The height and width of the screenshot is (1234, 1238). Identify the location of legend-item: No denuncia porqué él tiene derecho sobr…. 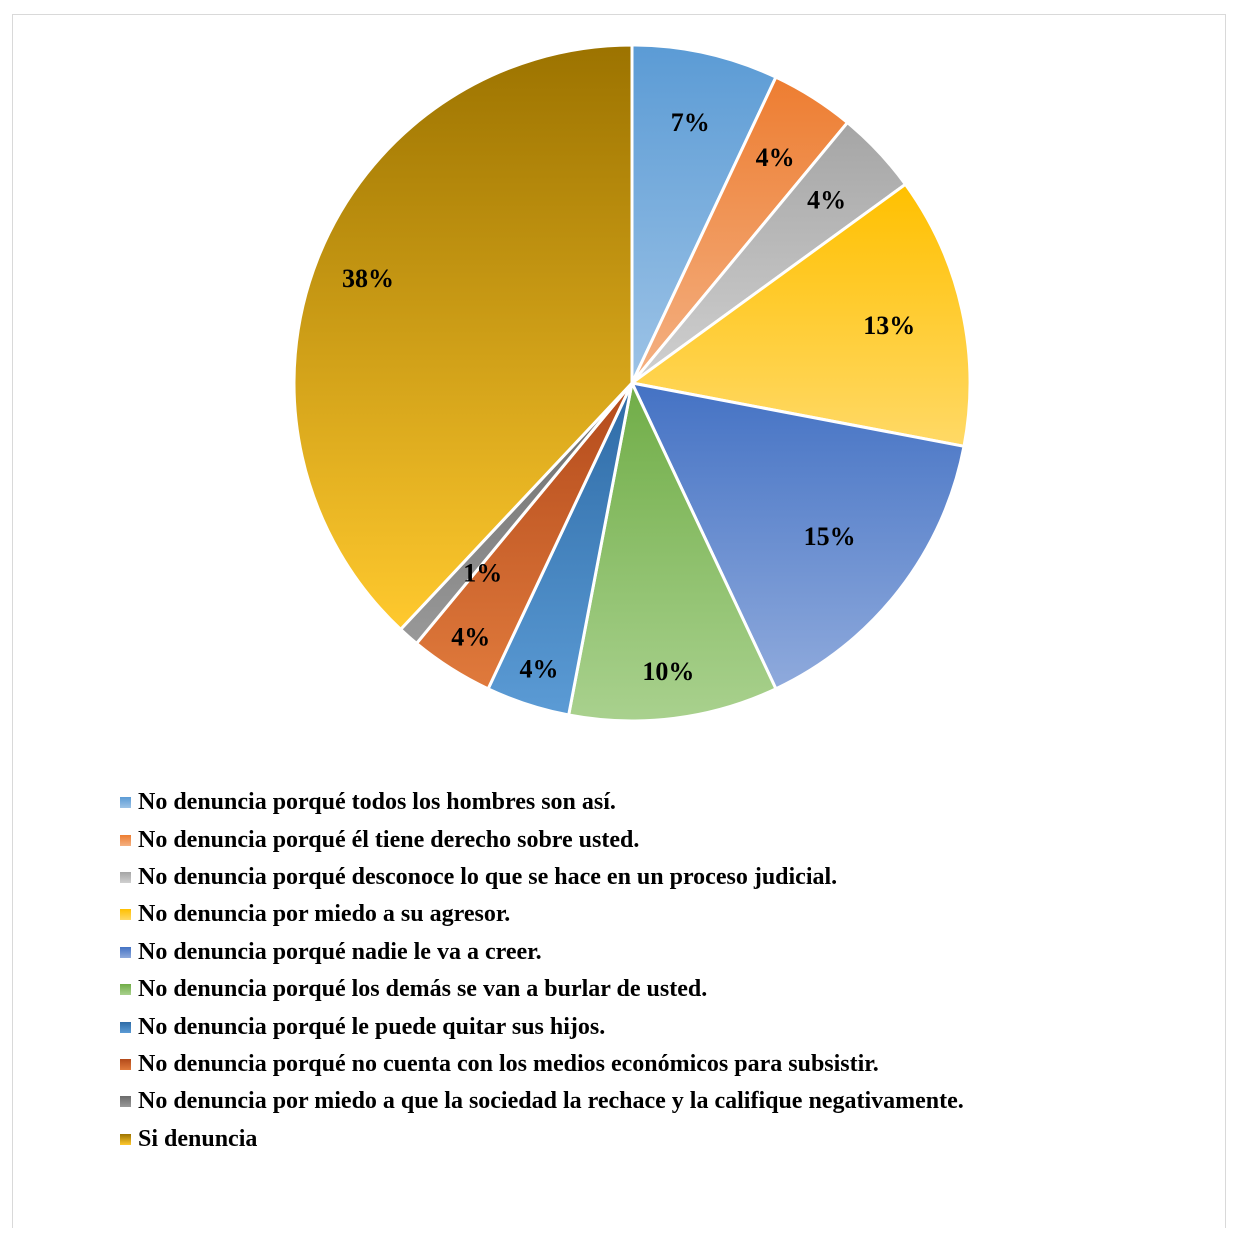
(542, 839).